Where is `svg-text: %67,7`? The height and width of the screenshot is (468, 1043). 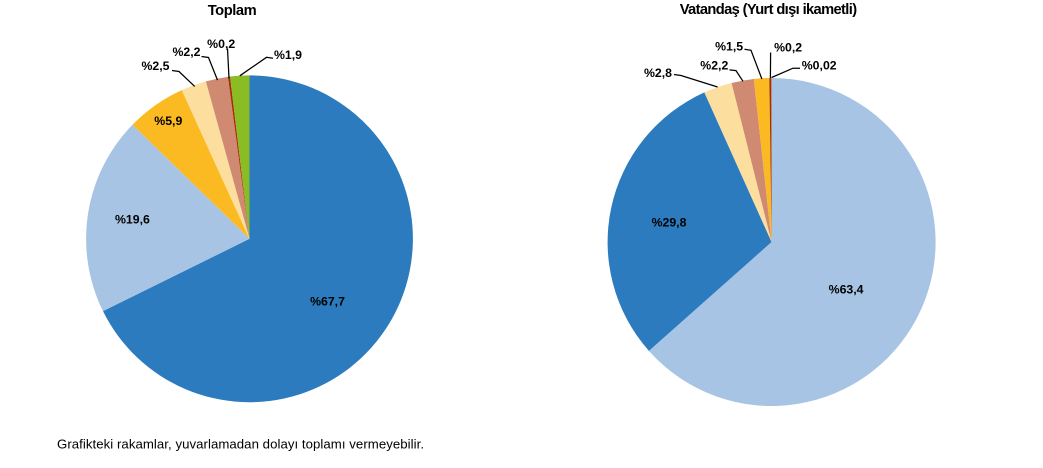
svg-text: %67,7 is located at coordinates (327, 301).